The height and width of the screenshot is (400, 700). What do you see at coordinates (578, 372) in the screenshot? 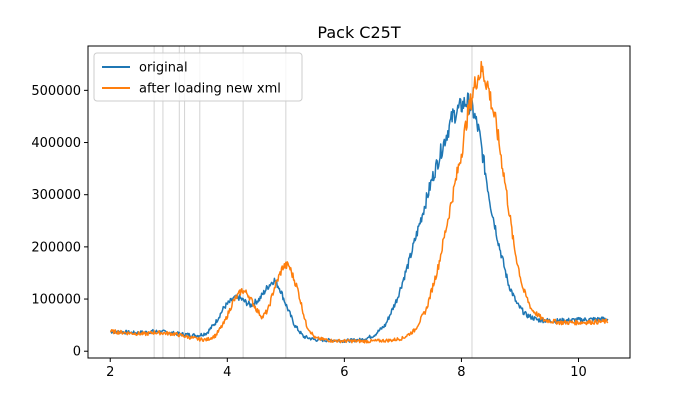
I see `x-tick-label: 10` at bounding box center [578, 372].